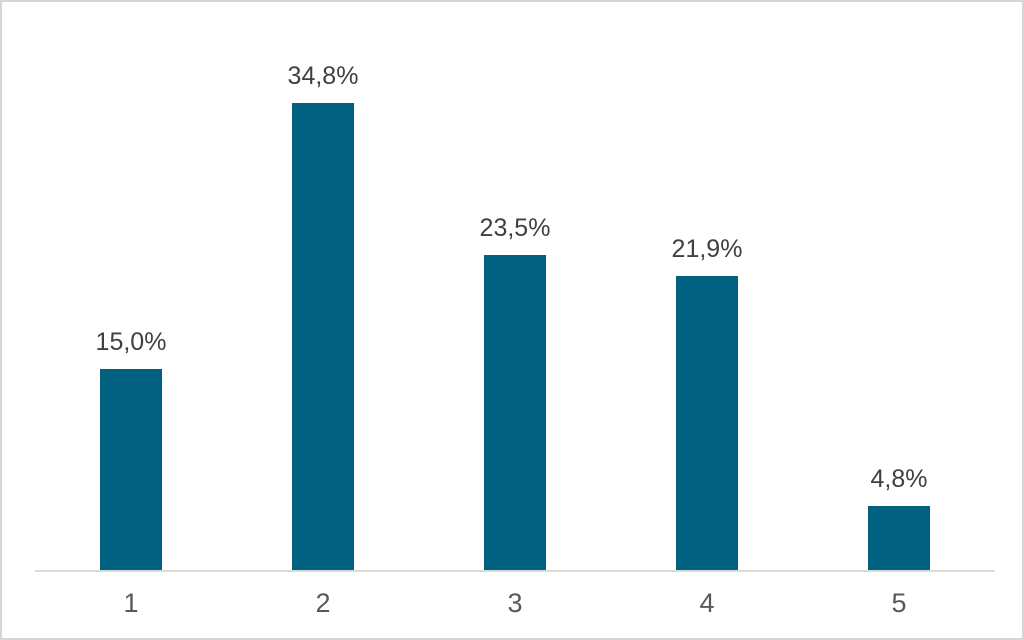 This screenshot has width=1024, height=640. I want to click on x-tick-label: 4, so click(707, 603).